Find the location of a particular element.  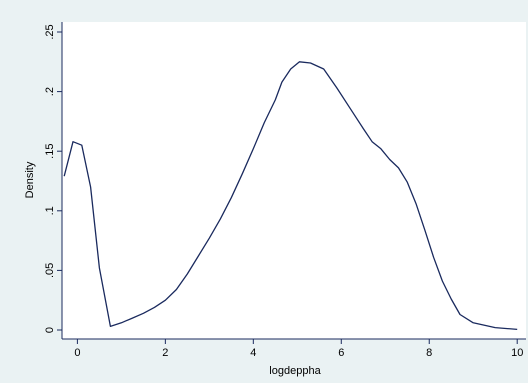

x-tick-label: 8 is located at coordinates (429, 353).